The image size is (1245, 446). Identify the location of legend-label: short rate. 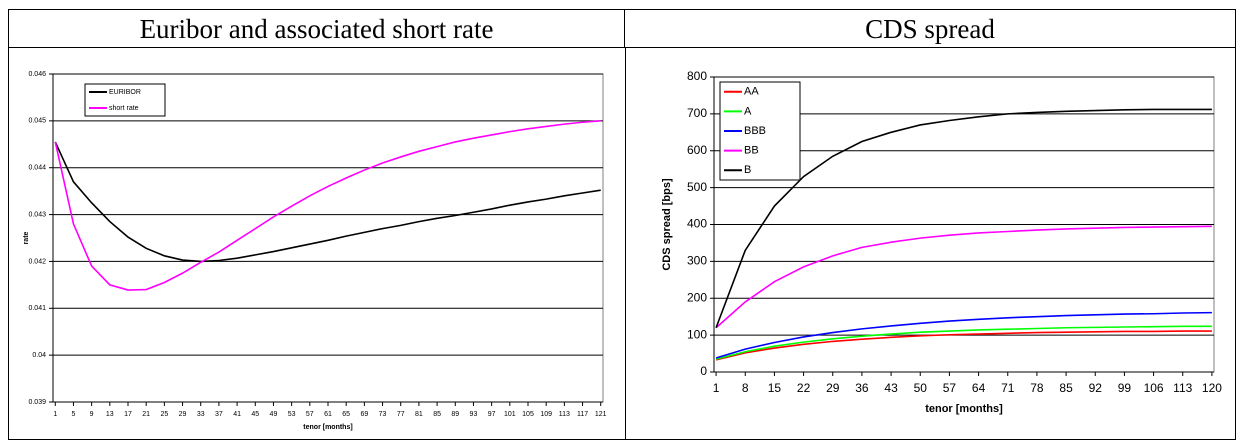
(124, 108).